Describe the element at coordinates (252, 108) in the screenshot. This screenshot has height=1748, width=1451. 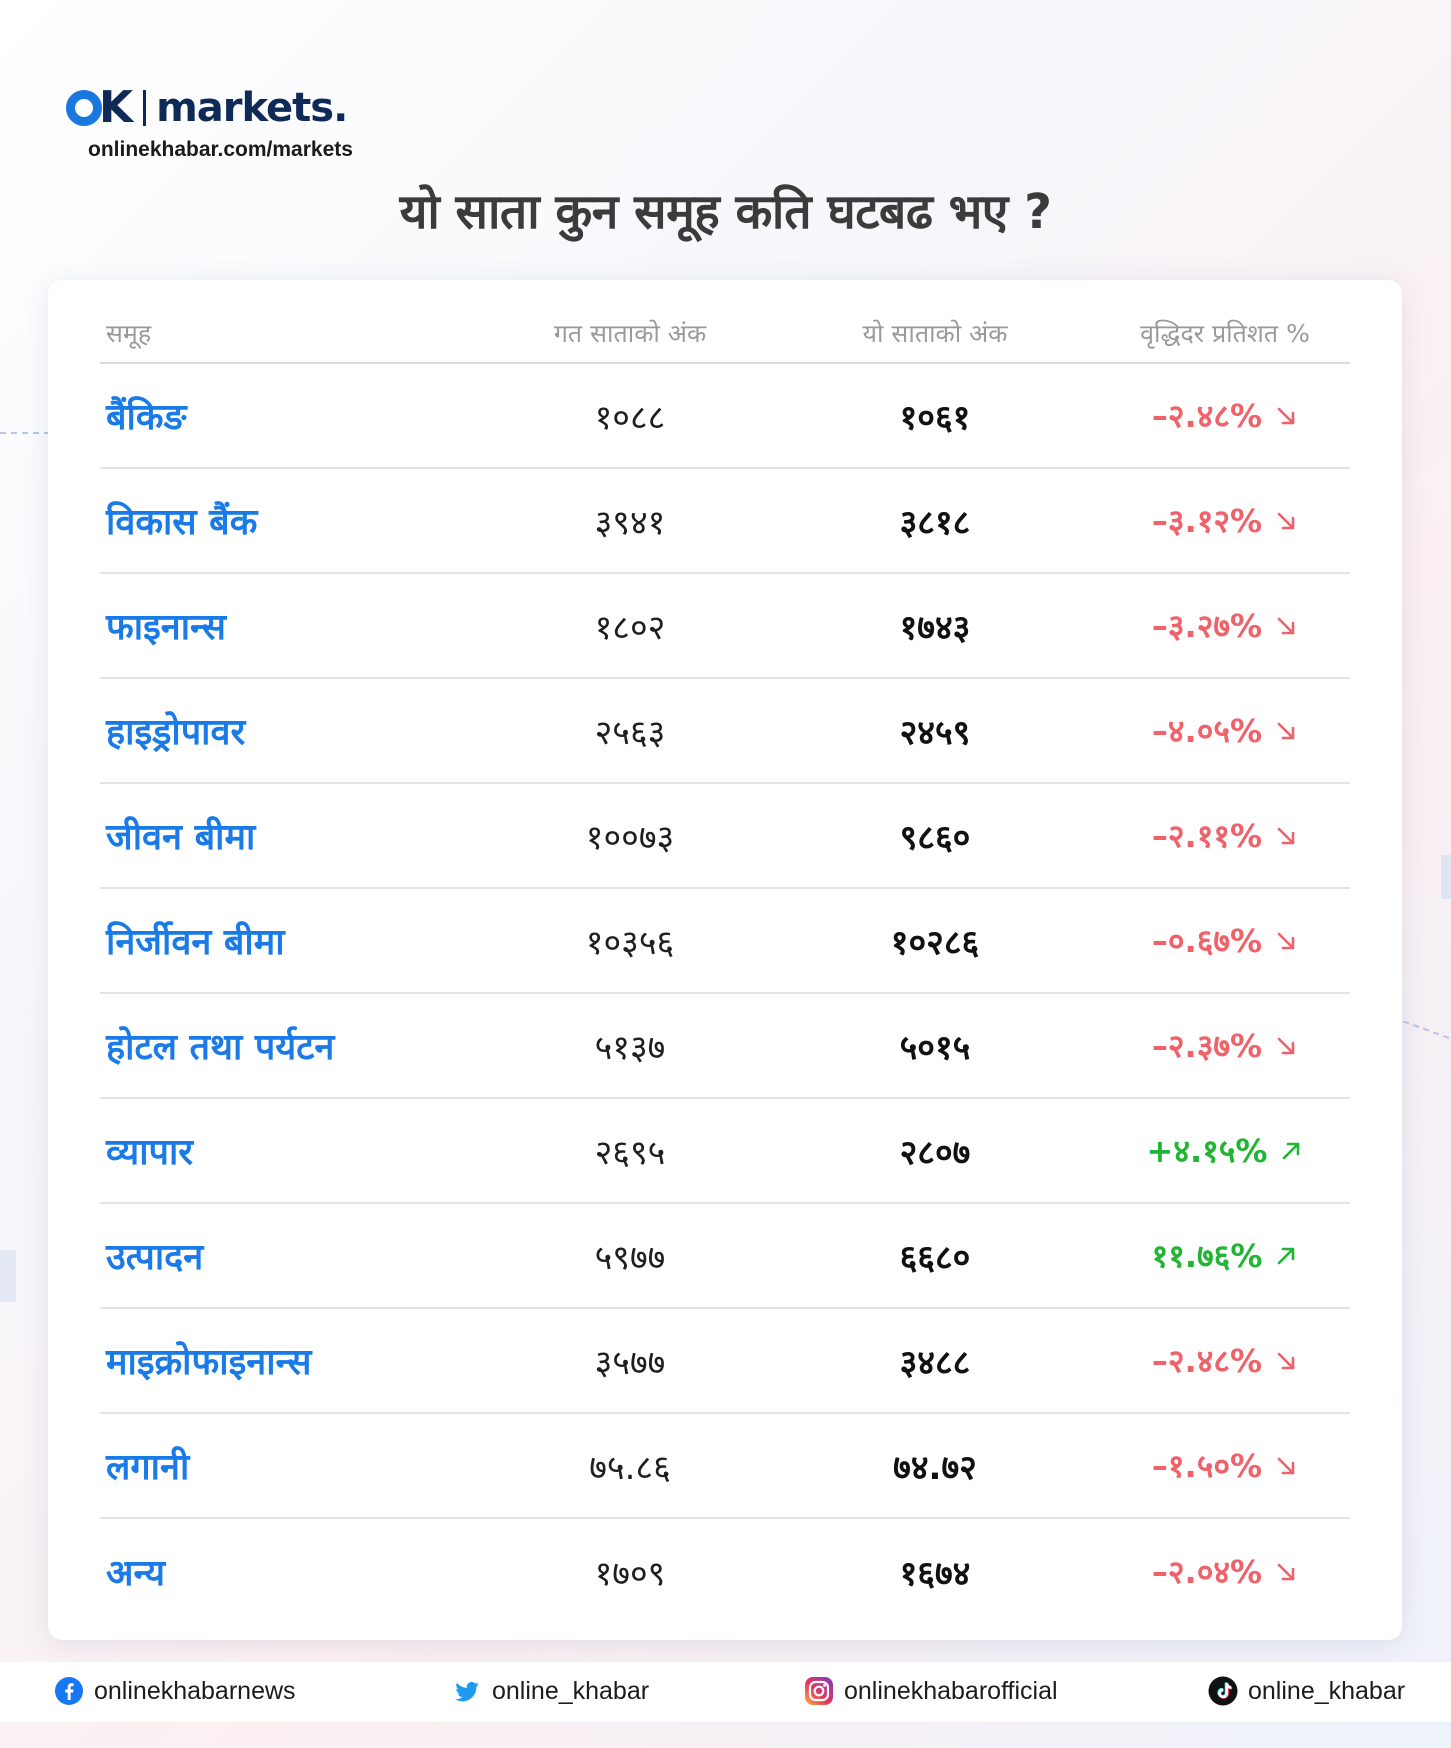
I see `logo-text: markets.` at that location.